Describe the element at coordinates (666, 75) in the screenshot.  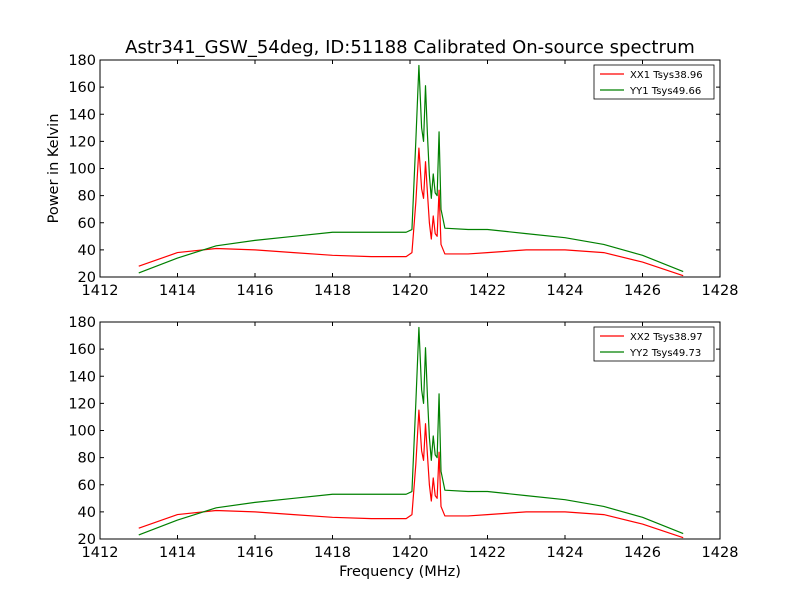
I see `legend-entry: XX1 Tsys38.96` at that location.